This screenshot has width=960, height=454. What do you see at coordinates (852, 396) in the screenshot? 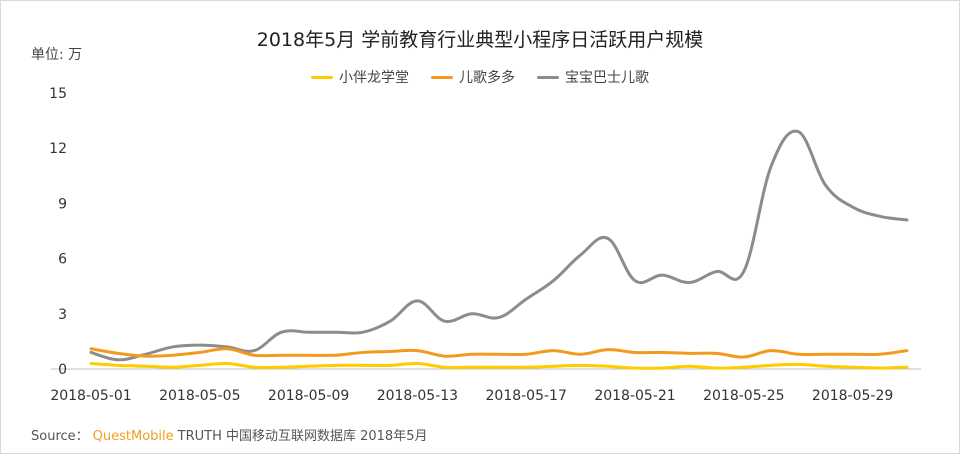
I see `x-tick-label: 2018-05-29` at bounding box center [852, 396].